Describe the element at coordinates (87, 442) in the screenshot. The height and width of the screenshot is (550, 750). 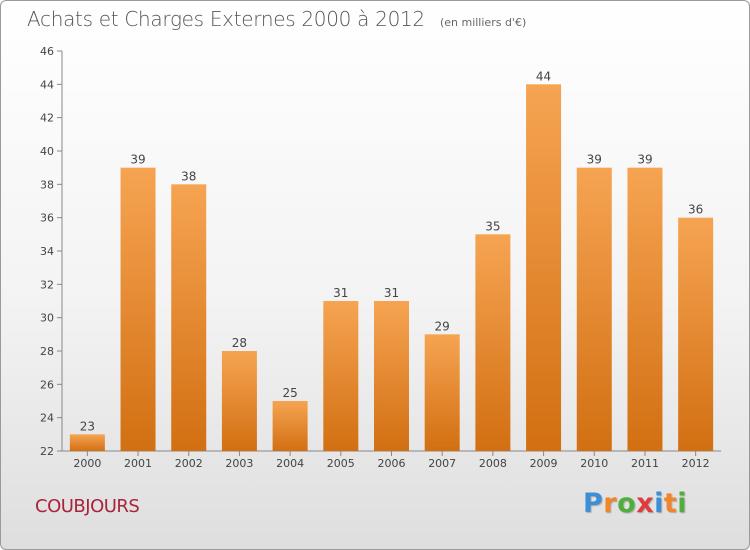
I see `bar-2000` at that location.